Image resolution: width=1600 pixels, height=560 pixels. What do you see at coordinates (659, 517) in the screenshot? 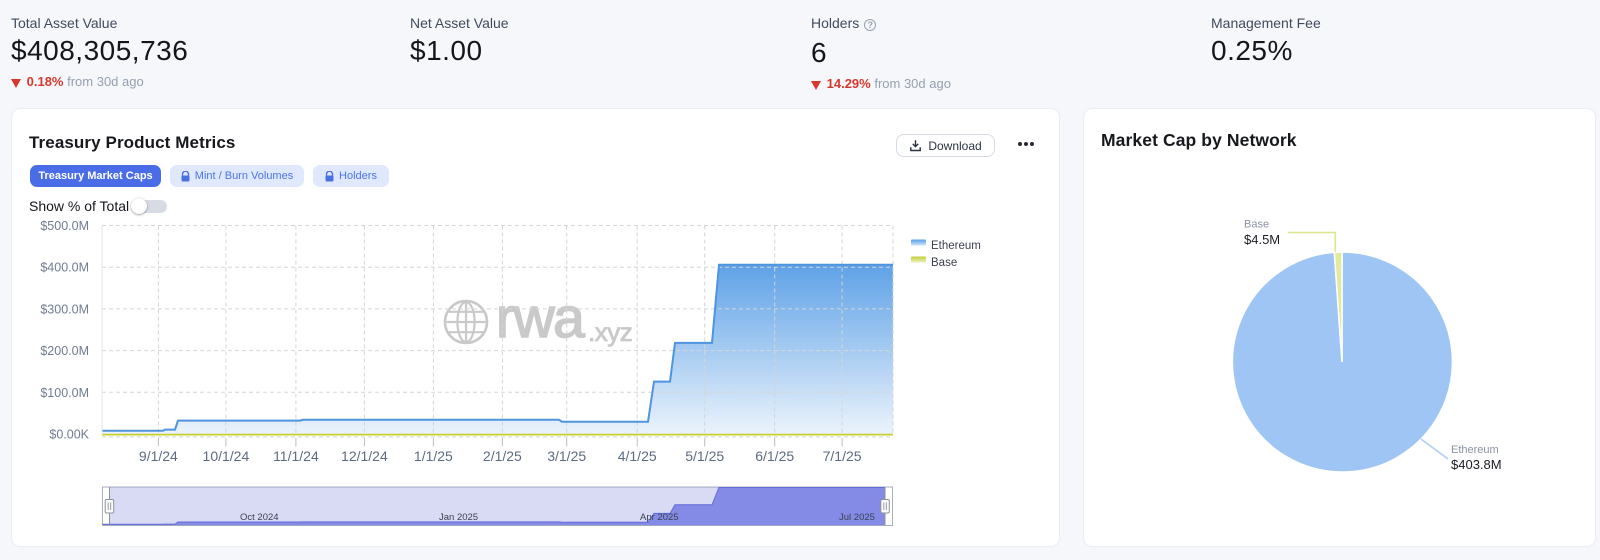
I see `svg-text: Apr 2025` at bounding box center [659, 517].